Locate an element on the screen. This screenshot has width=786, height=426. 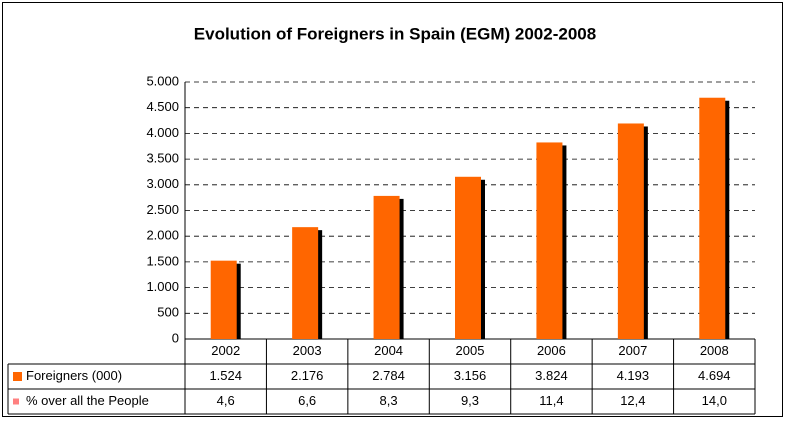
y-tick-label: 2.500 is located at coordinates (162, 209).